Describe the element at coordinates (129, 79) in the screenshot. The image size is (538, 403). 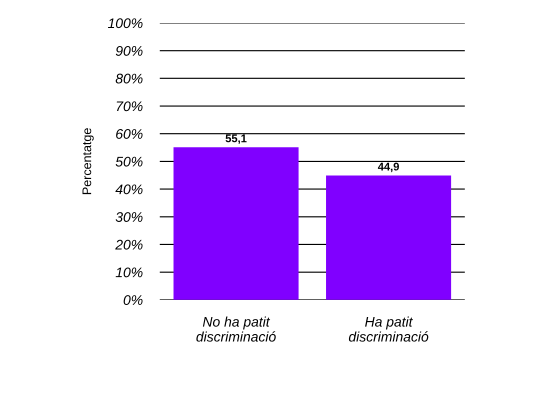
I see `y-tick-label: 80%` at that location.